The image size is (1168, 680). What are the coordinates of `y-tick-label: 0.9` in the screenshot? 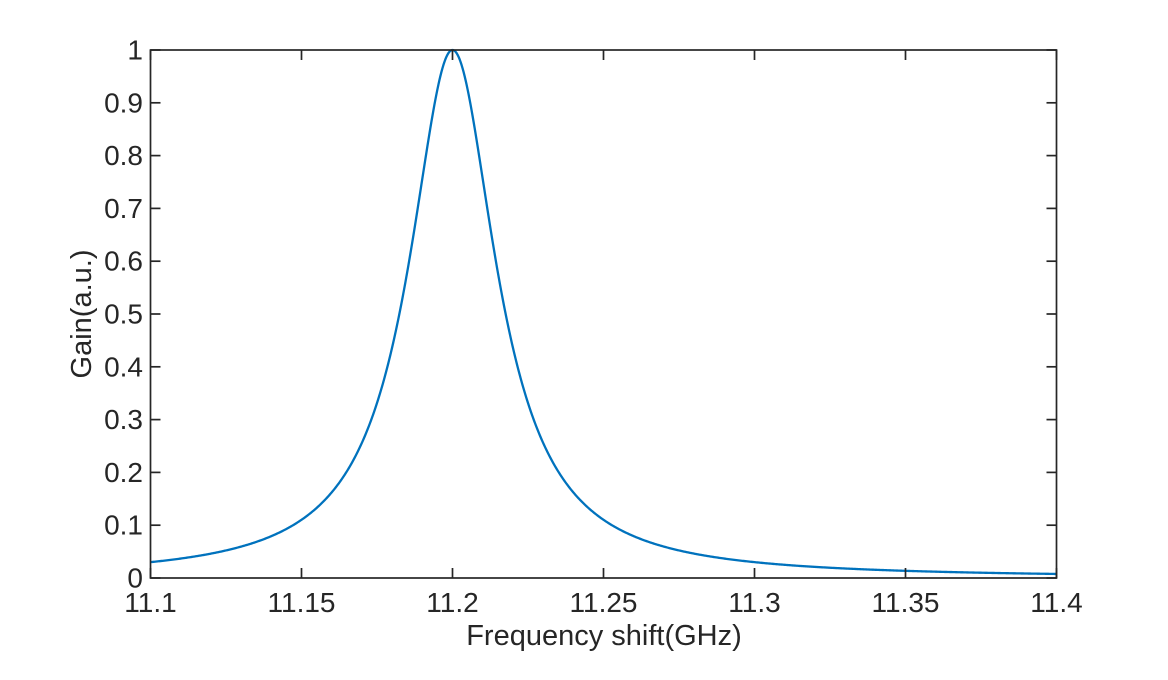 It's located at (123, 102).